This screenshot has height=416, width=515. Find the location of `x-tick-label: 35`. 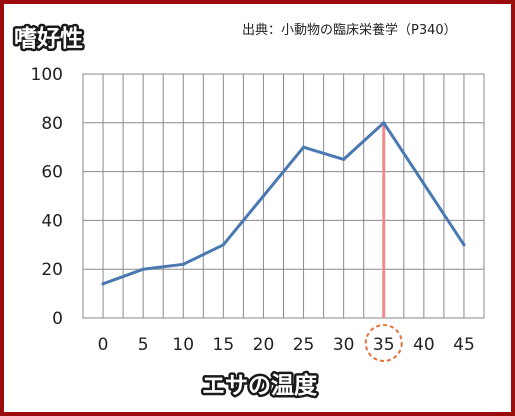

x-tick-label: 35 is located at coordinates (384, 345).